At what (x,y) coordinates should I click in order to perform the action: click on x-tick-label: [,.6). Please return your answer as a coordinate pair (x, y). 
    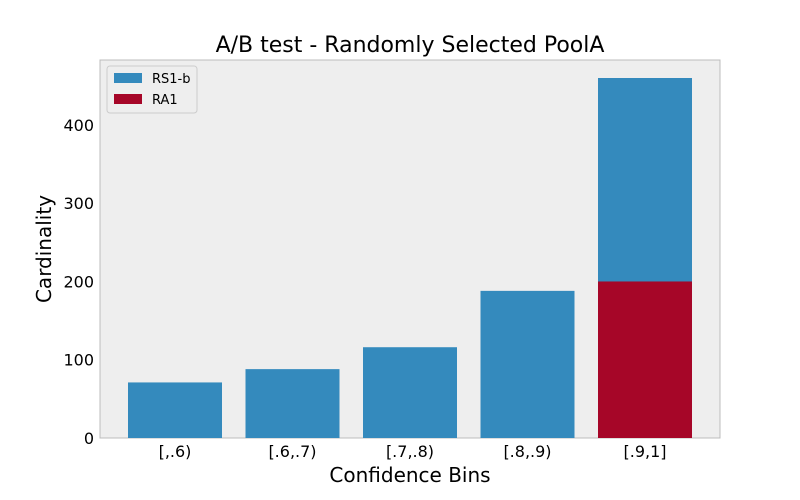
    Looking at the image, I should click on (175, 451).